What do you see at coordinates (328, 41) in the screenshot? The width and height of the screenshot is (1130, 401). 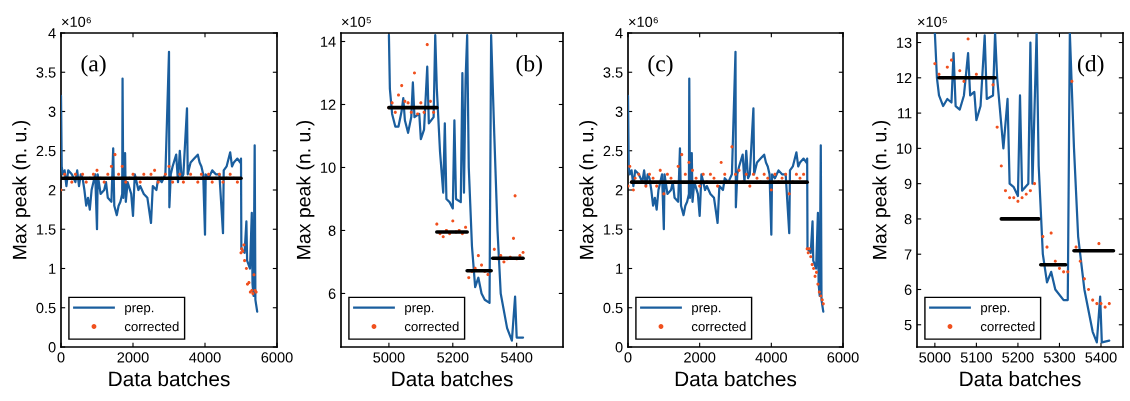 I see `y-tick-label: 14` at bounding box center [328, 41].